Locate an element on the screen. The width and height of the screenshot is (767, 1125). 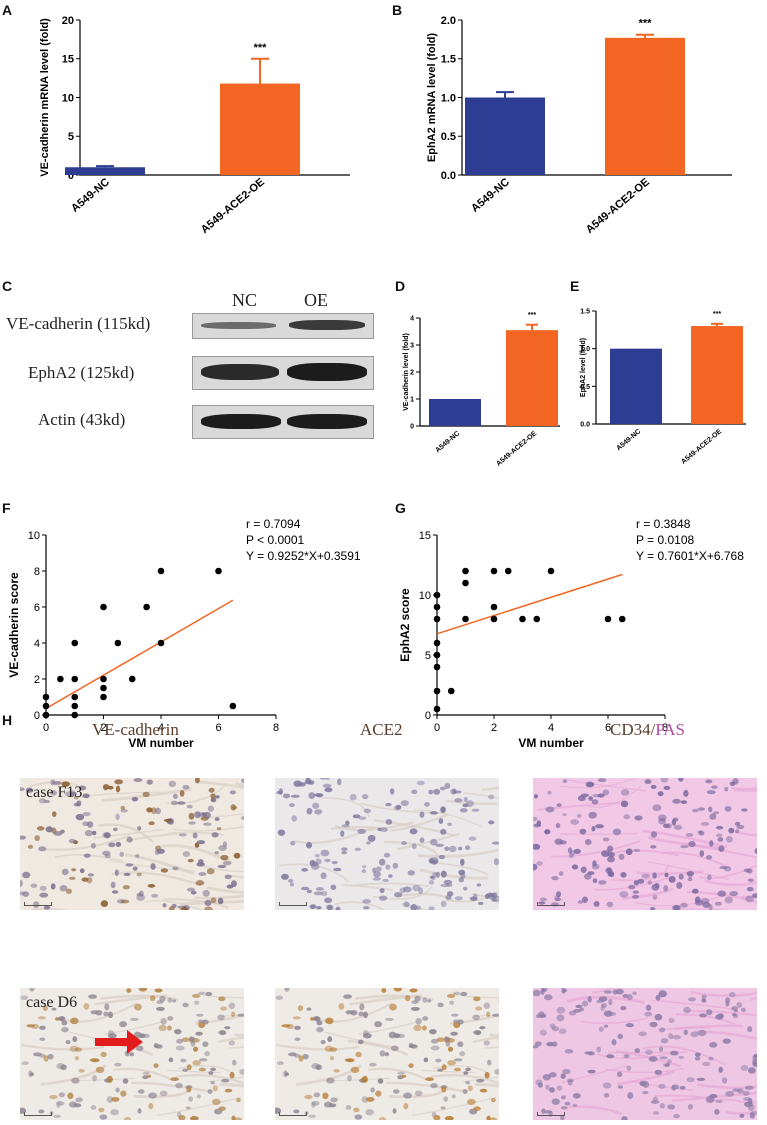
chart-f-ytick-label: 6 is located at coordinates (37, 608).